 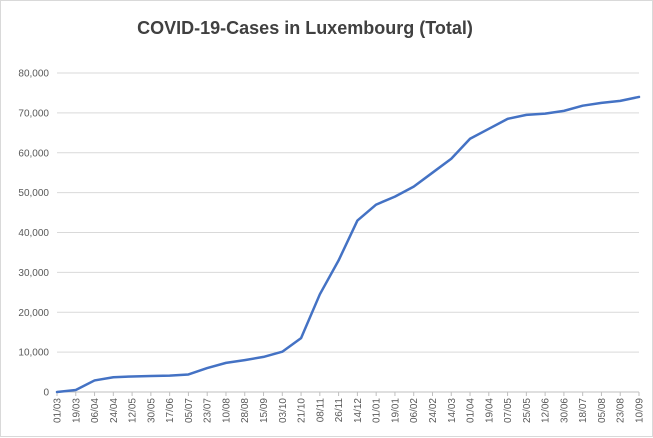 I want to click on x-tick-label: 23/07, so click(x=208, y=410).